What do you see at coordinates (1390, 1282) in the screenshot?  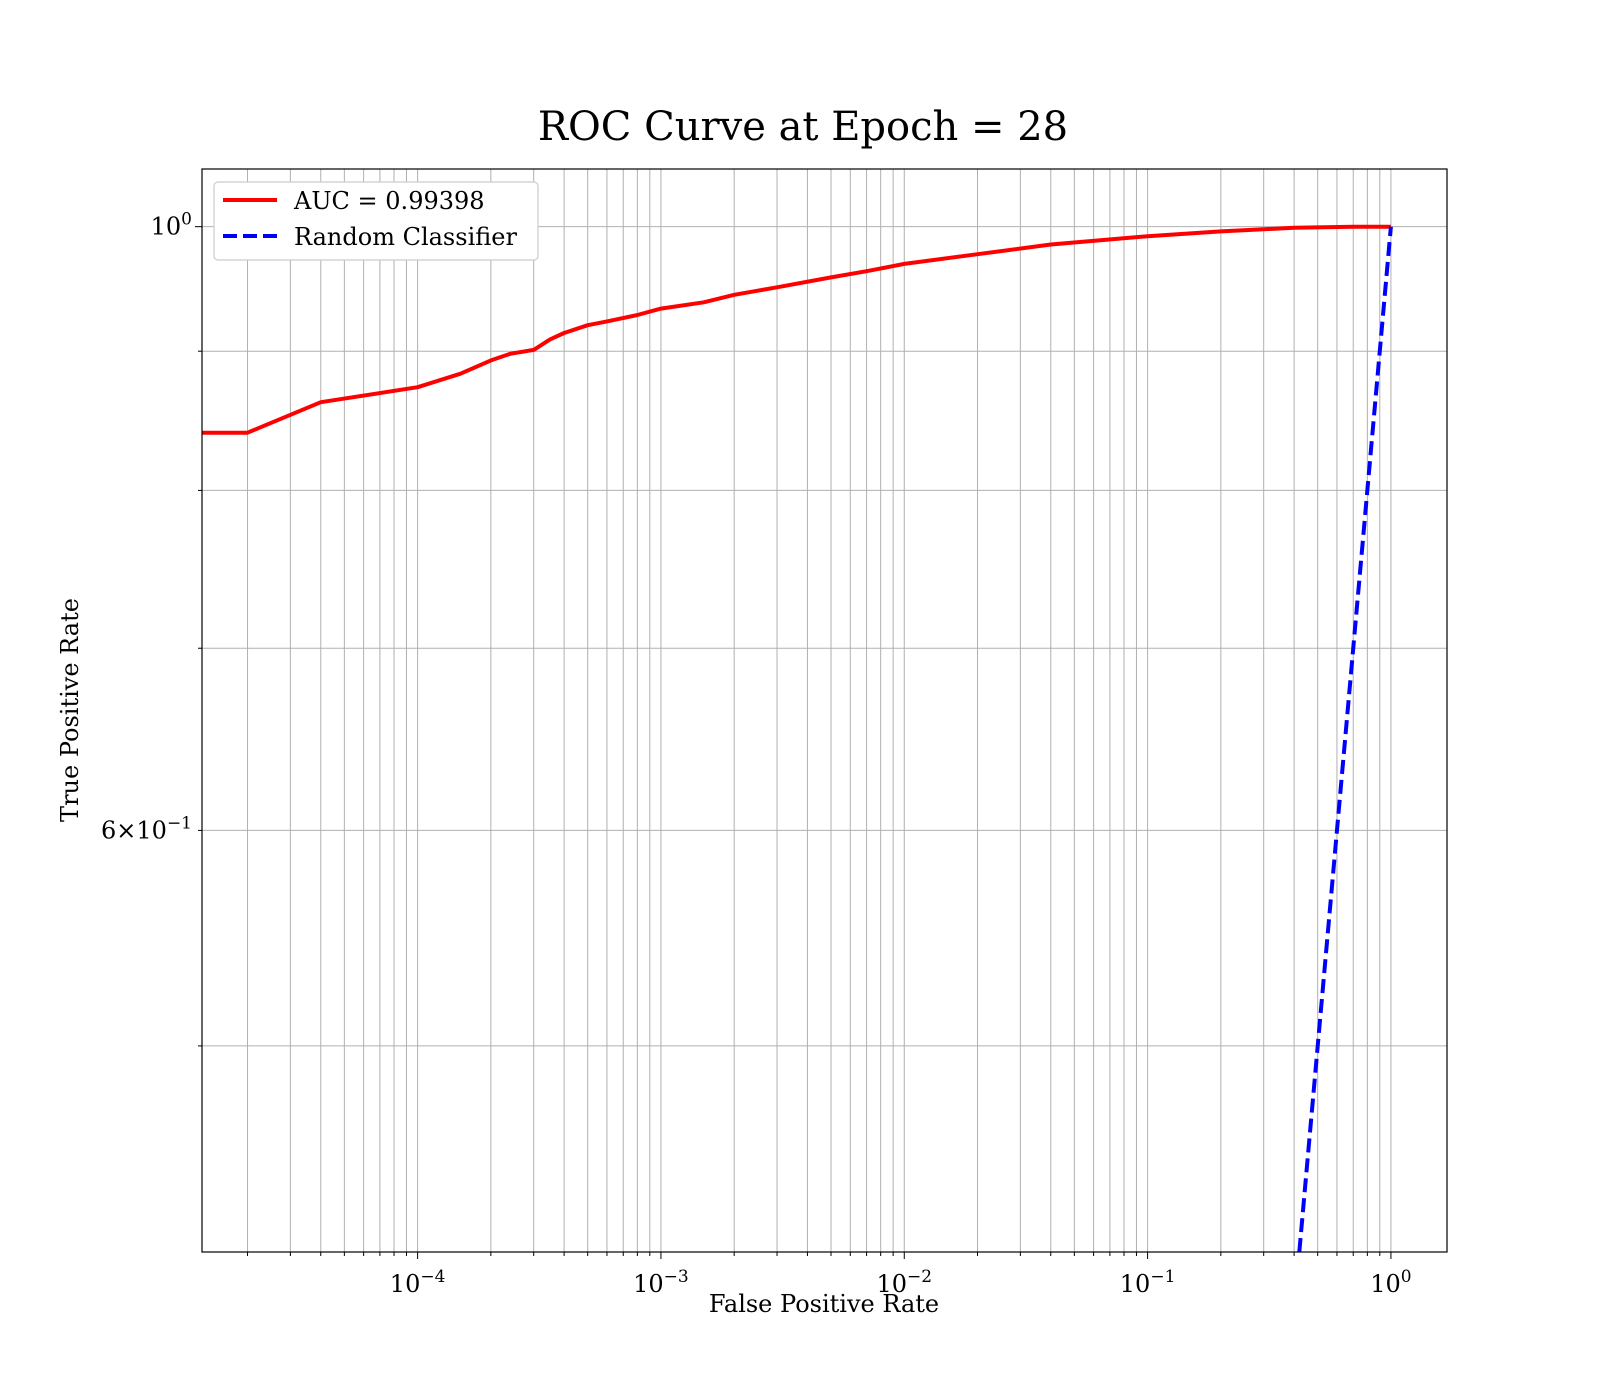 I see `x-tick-label: 10⁰` at bounding box center [1390, 1282].